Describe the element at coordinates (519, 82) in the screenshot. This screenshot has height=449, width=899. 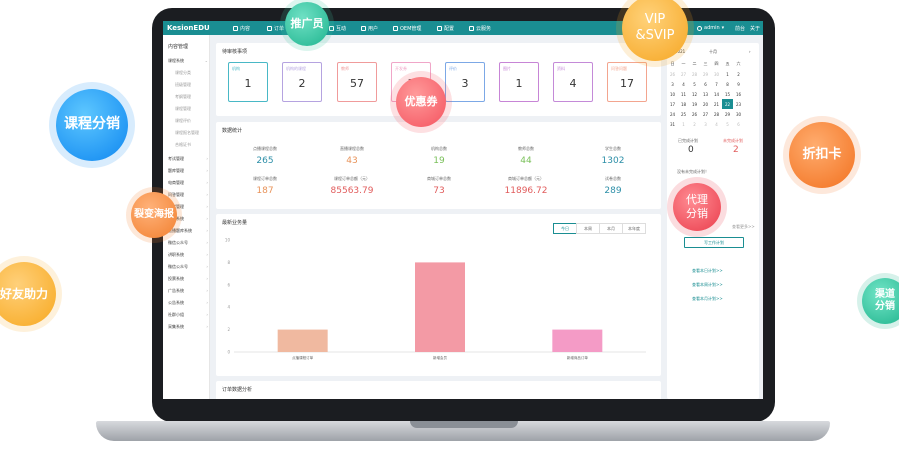
I see `pending-item: 图片 1` at that location.